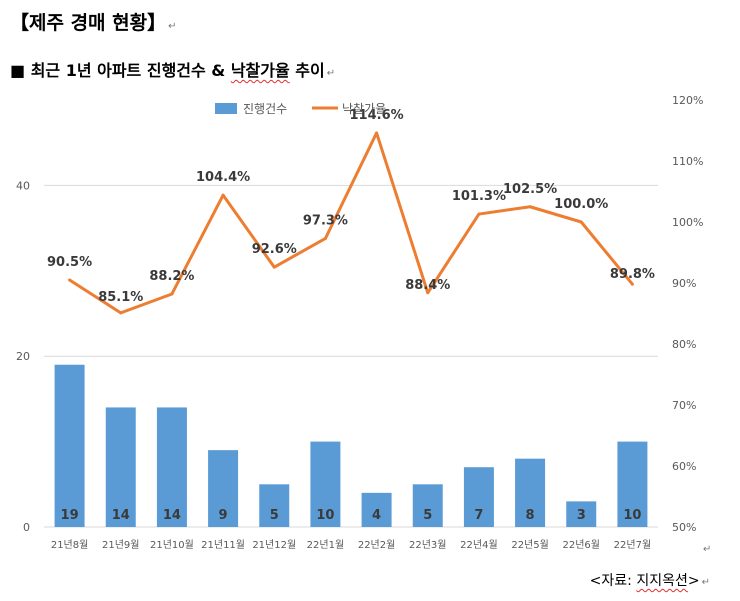 The width and height of the screenshot is (740, 601). What do you see at coordinates (479, 545) in the screenshot?
I see `x-axis-tick-label: 22년4월` at bounding box center [479, 545].